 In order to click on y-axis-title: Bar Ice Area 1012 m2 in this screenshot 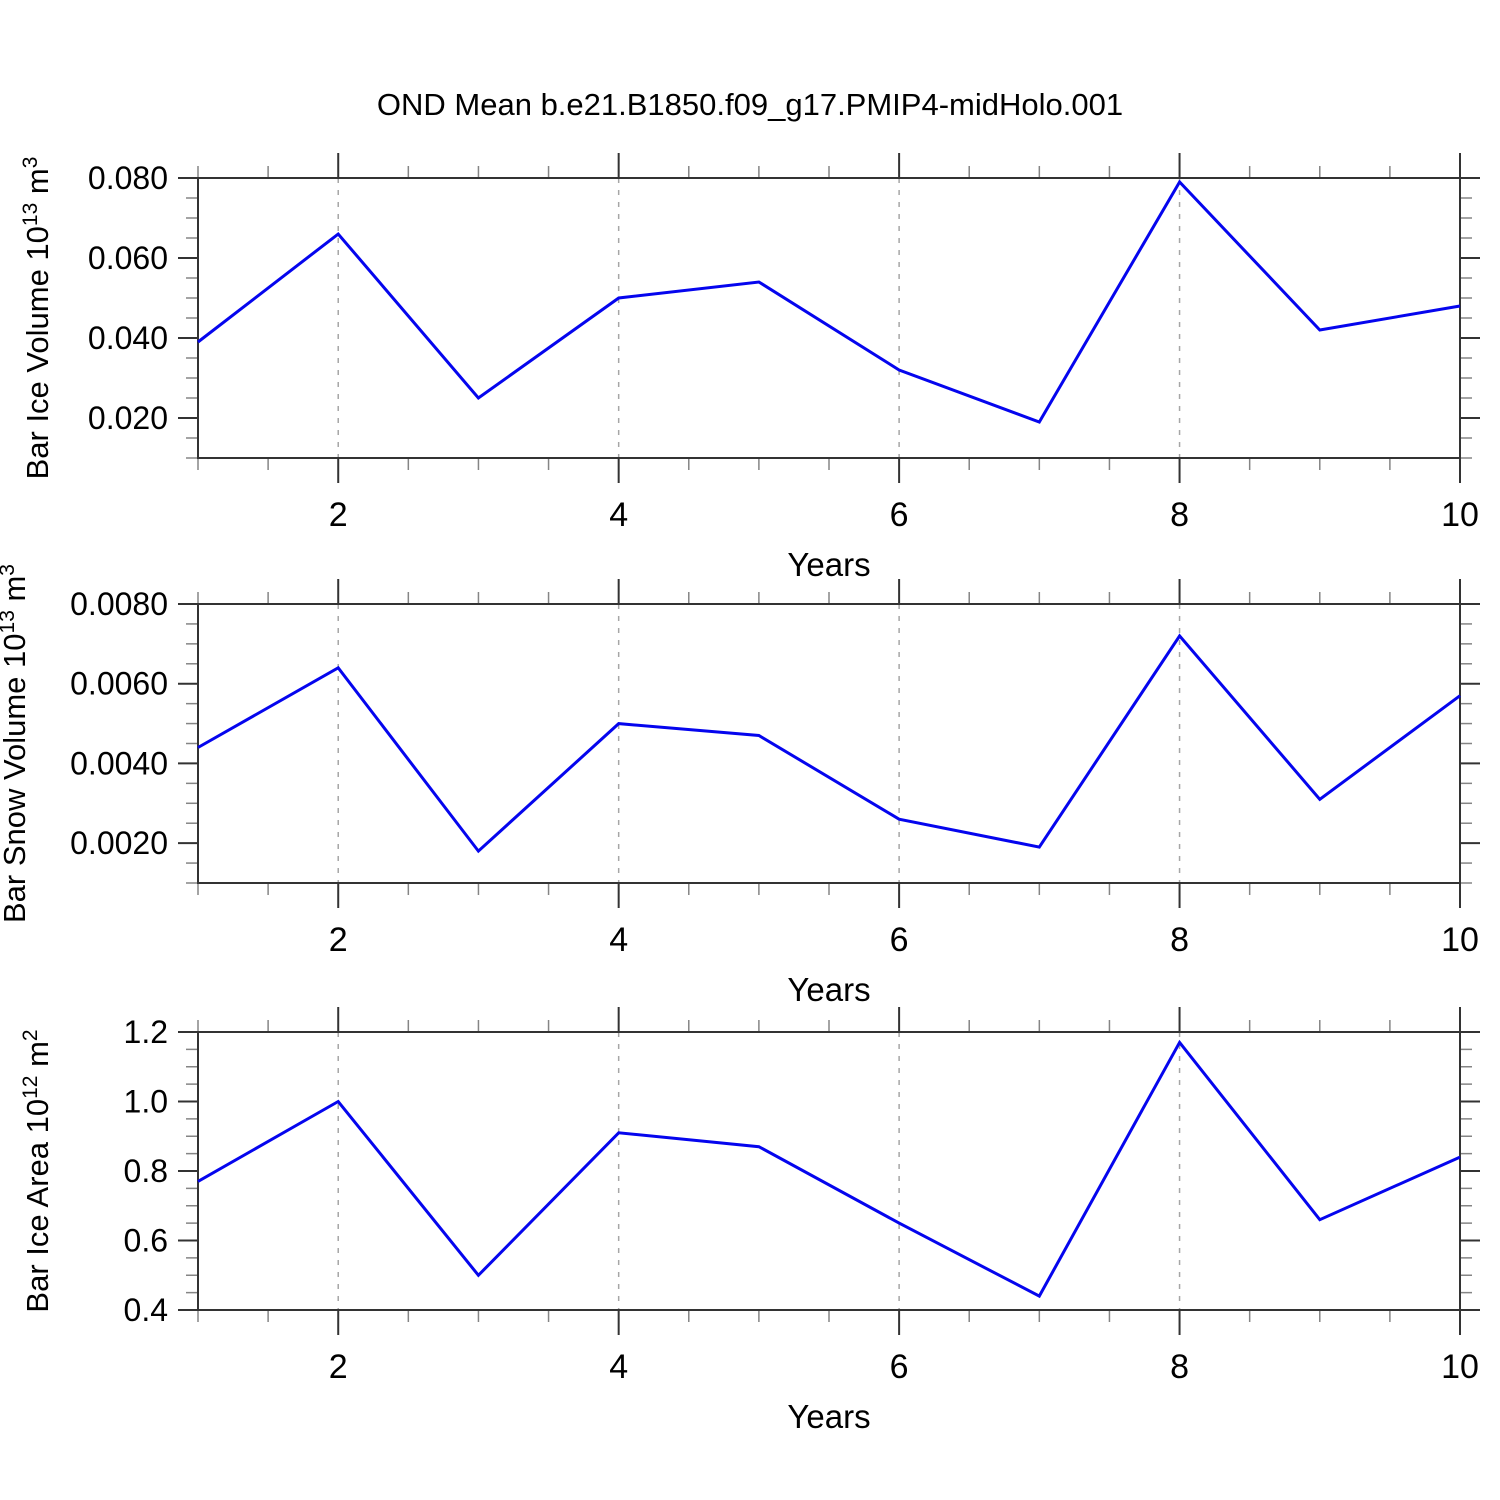, I will do `click(37, 1170)`.